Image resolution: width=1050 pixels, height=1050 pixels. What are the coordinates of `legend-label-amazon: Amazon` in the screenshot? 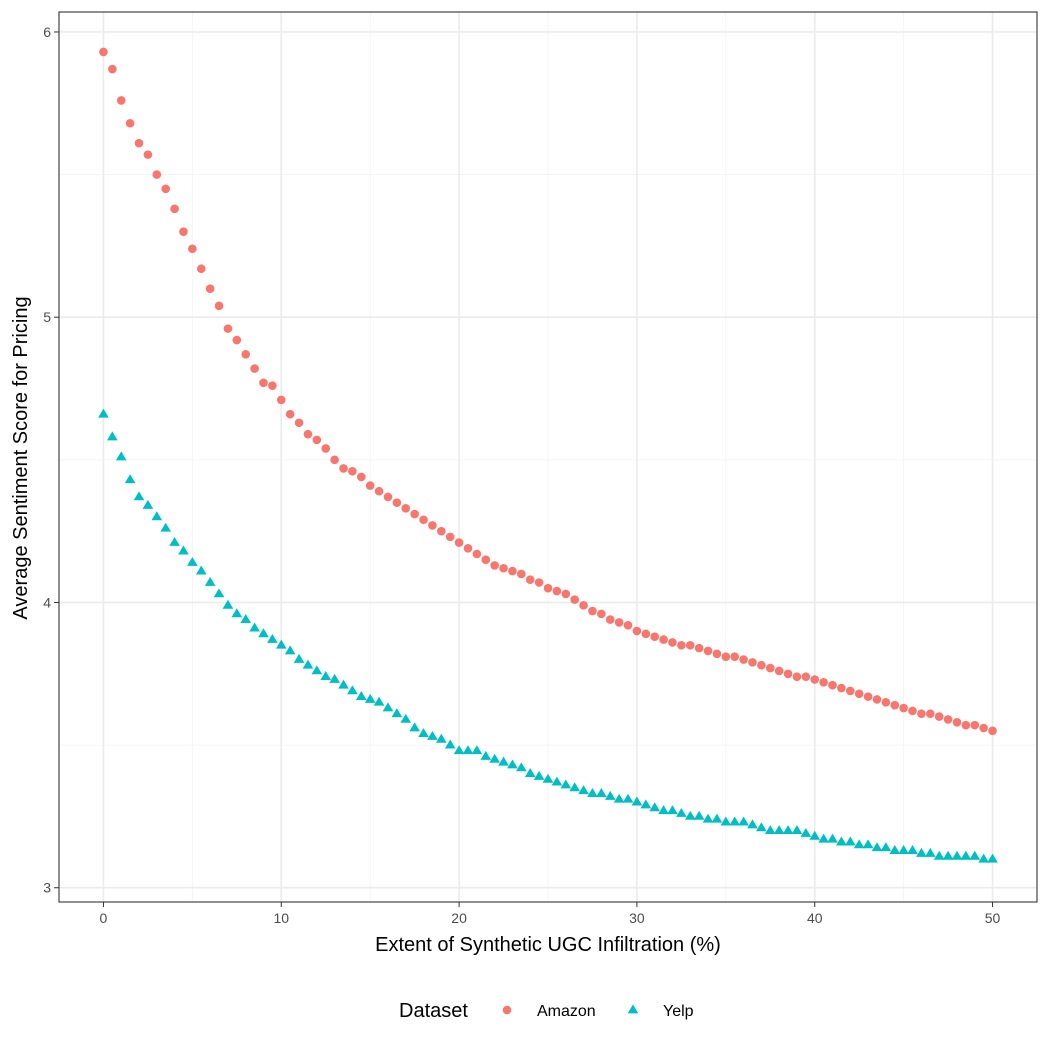 It's located at (566, 1011).